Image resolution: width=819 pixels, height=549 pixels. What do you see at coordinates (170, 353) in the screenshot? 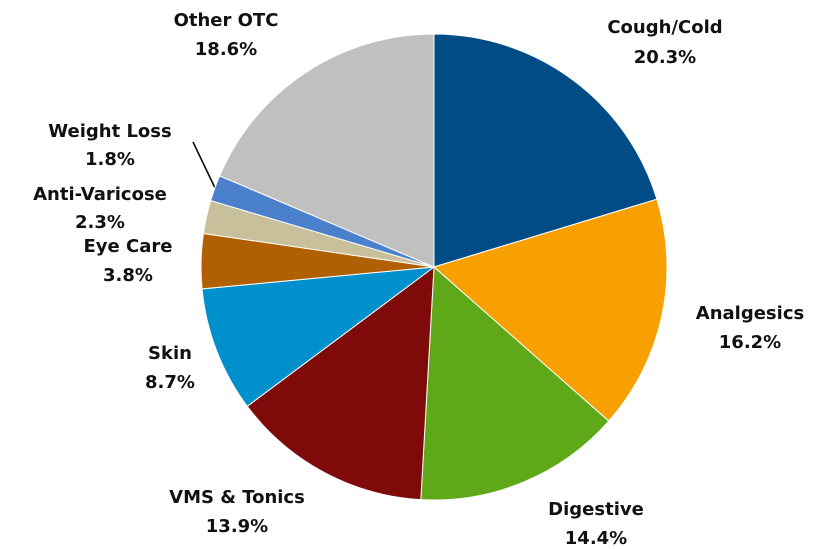
I see `slice-label: Skin` at bounding box center [170, 353].